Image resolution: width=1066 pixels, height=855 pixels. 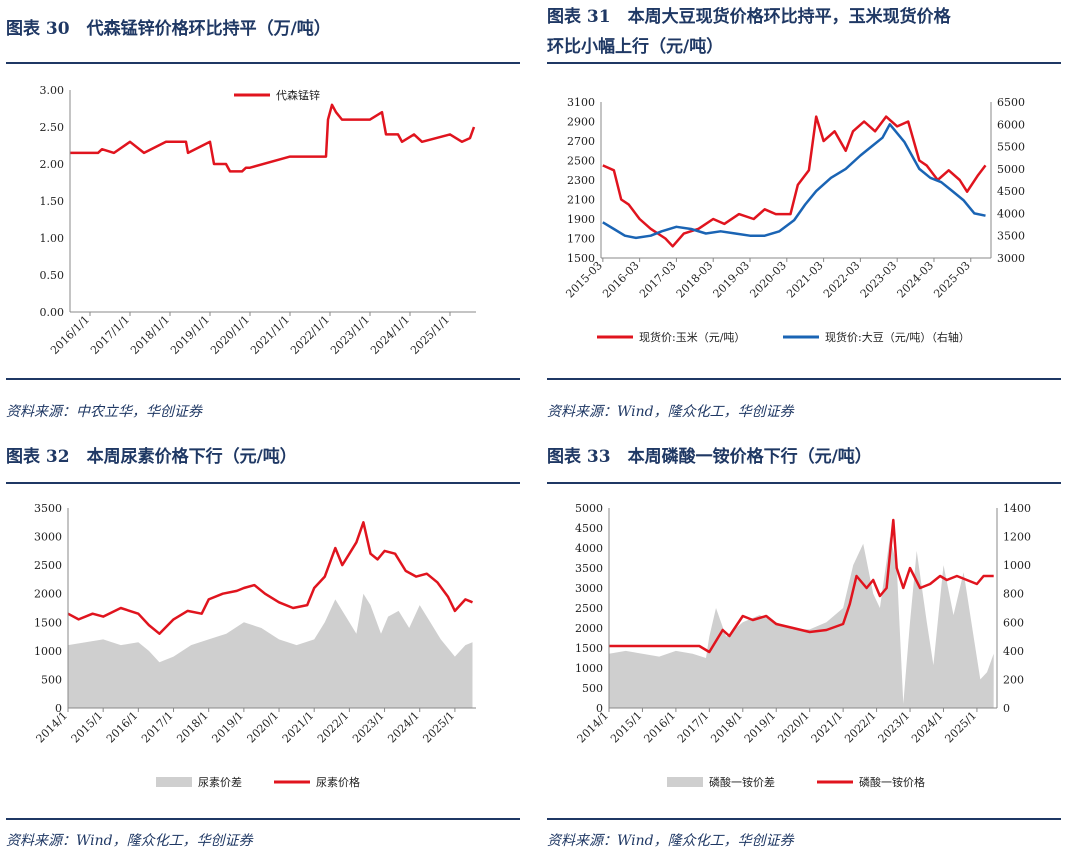 I want to click on y-tick-label: 4000, so click(x=589, y=548).